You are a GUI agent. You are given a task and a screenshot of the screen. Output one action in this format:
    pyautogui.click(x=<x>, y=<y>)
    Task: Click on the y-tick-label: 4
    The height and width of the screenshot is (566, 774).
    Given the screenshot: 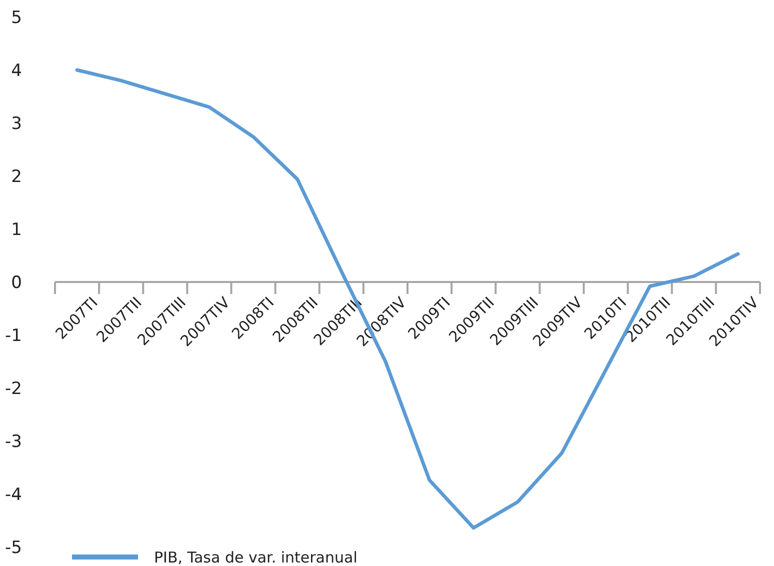 What is the action you would take?
    pyautogui.click(x=16, y=70)
    